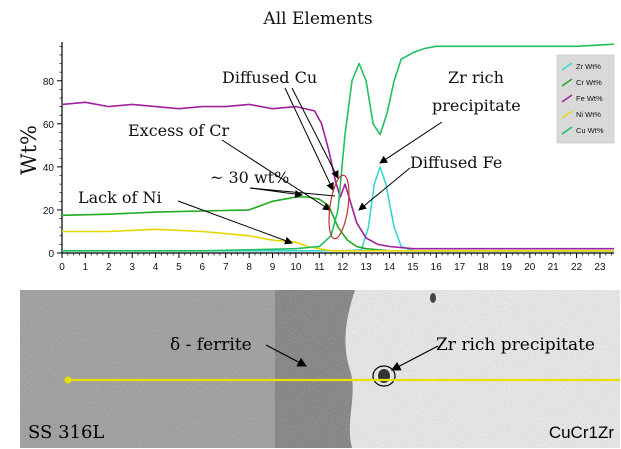 The height and width of the screenshot is (449, 621). What do you see at coordinates (226, 267) in the screenshot?
I see `x-tick-label: 7` at bounding box center [226, 267].